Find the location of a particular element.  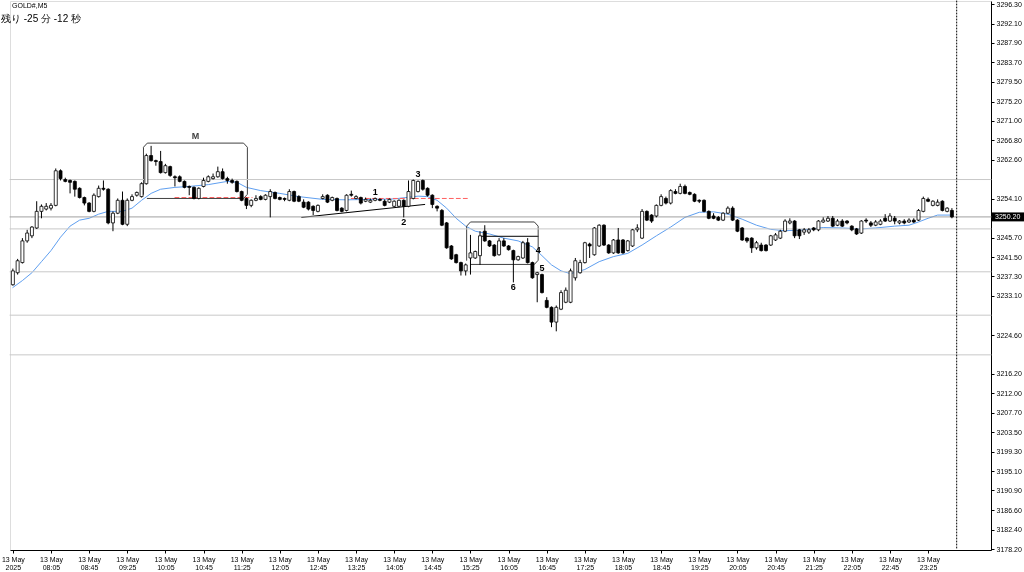

annotation: 5 is located at coordinates (542, 267).